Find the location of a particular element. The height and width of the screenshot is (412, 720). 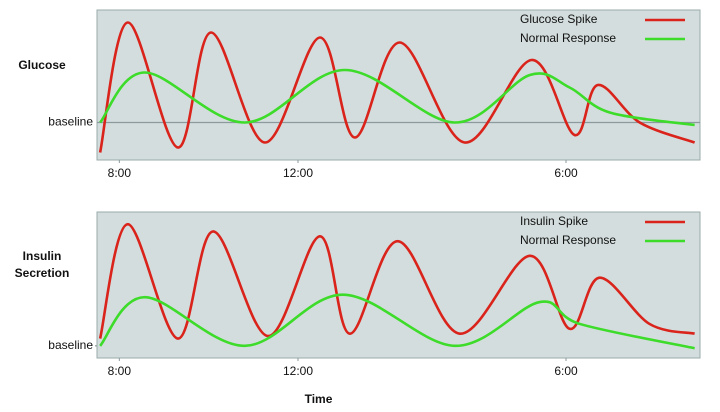

y-axis-label: Glucose is located at coordinates (42, 64).